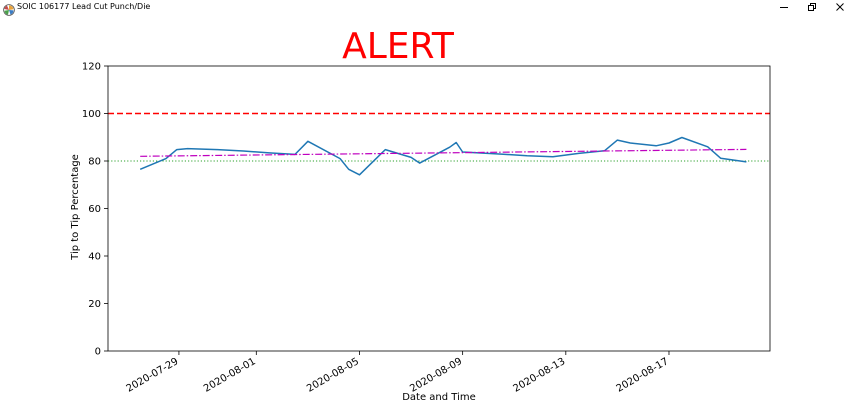 This screenshot has height=406, width=856. What do you see at coordinates (75, 207) in the screenshot?
I see `y-axis-label: Tip to Tip Percentage` at bounding box center [75, 207].